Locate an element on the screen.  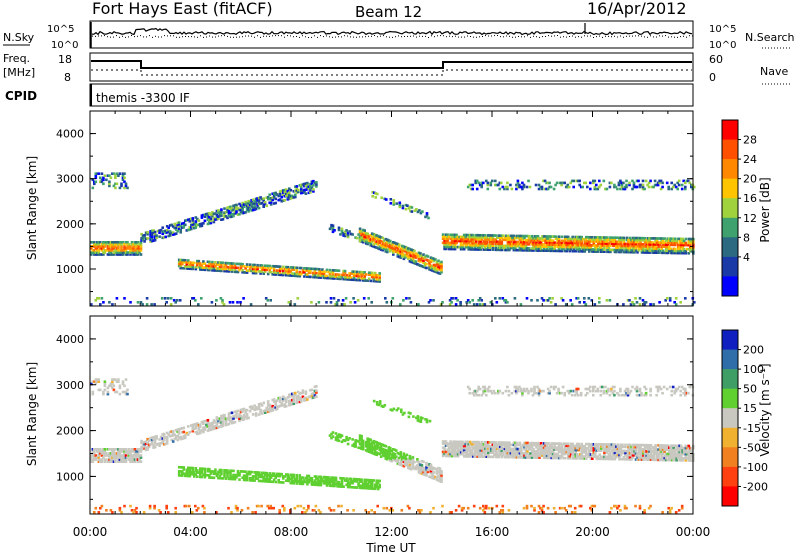
y-tick-label: 2000 is located at coordinates (70, 224).